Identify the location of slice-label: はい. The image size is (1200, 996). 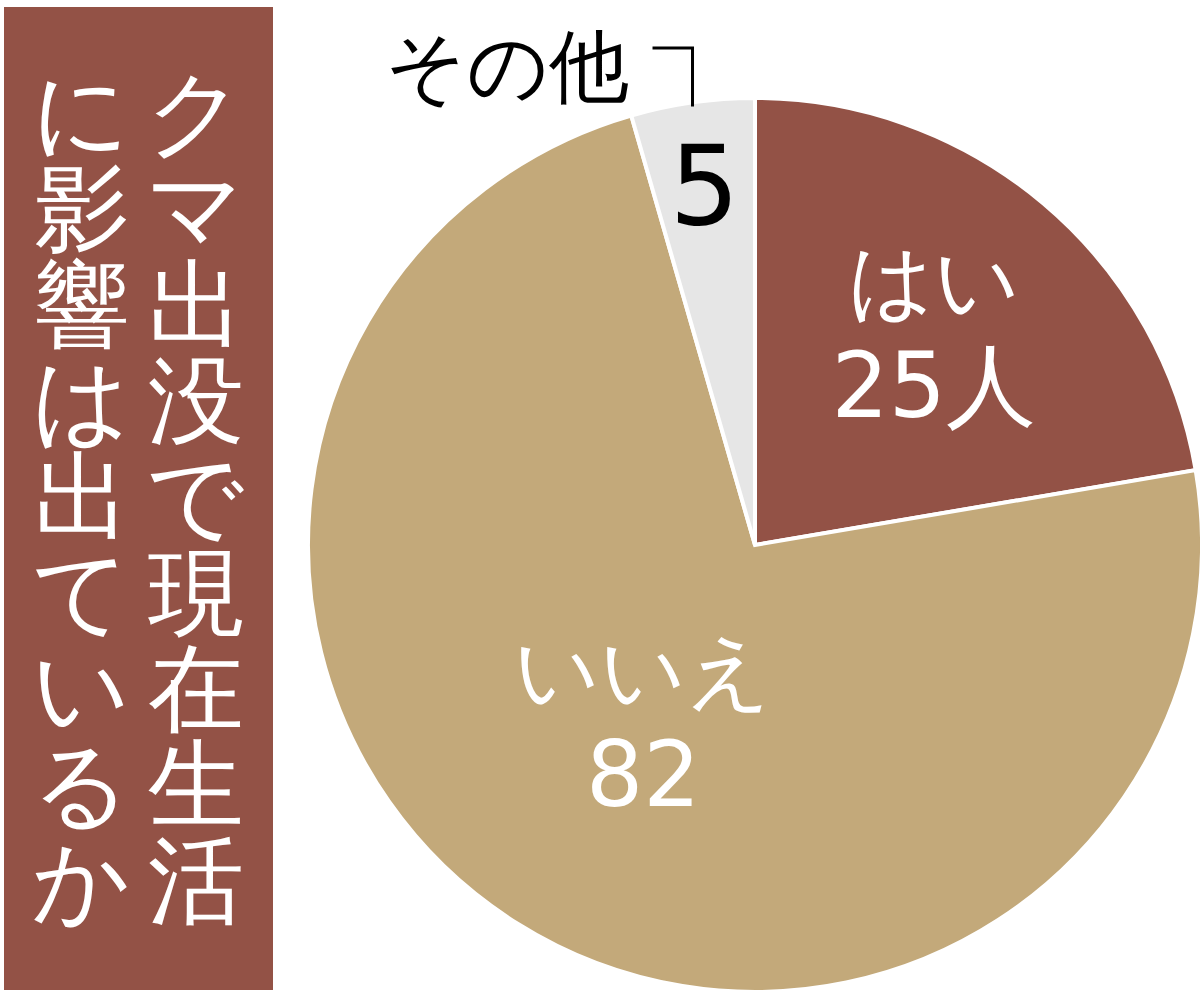
(933, 281).